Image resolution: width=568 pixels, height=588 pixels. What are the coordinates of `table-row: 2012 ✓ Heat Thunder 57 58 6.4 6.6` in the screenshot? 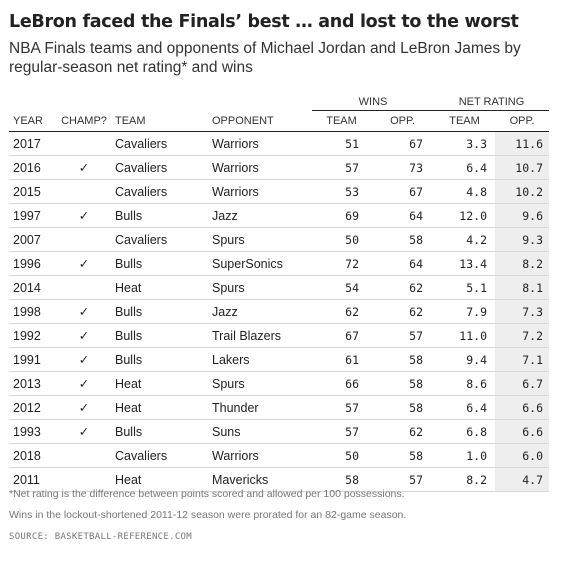 It's located at (279, 407).